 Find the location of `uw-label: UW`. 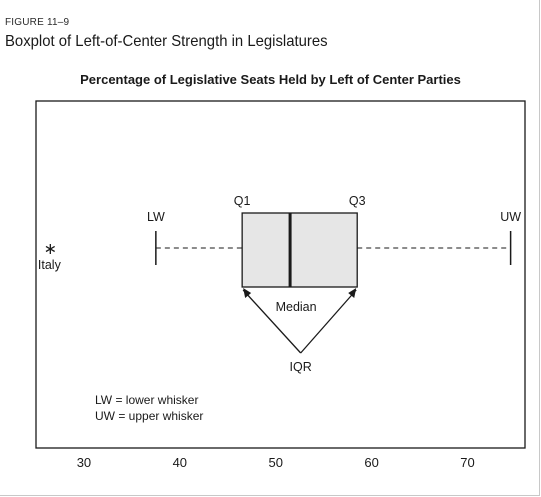

uw-label: UW is located at coordinates (510, 217).